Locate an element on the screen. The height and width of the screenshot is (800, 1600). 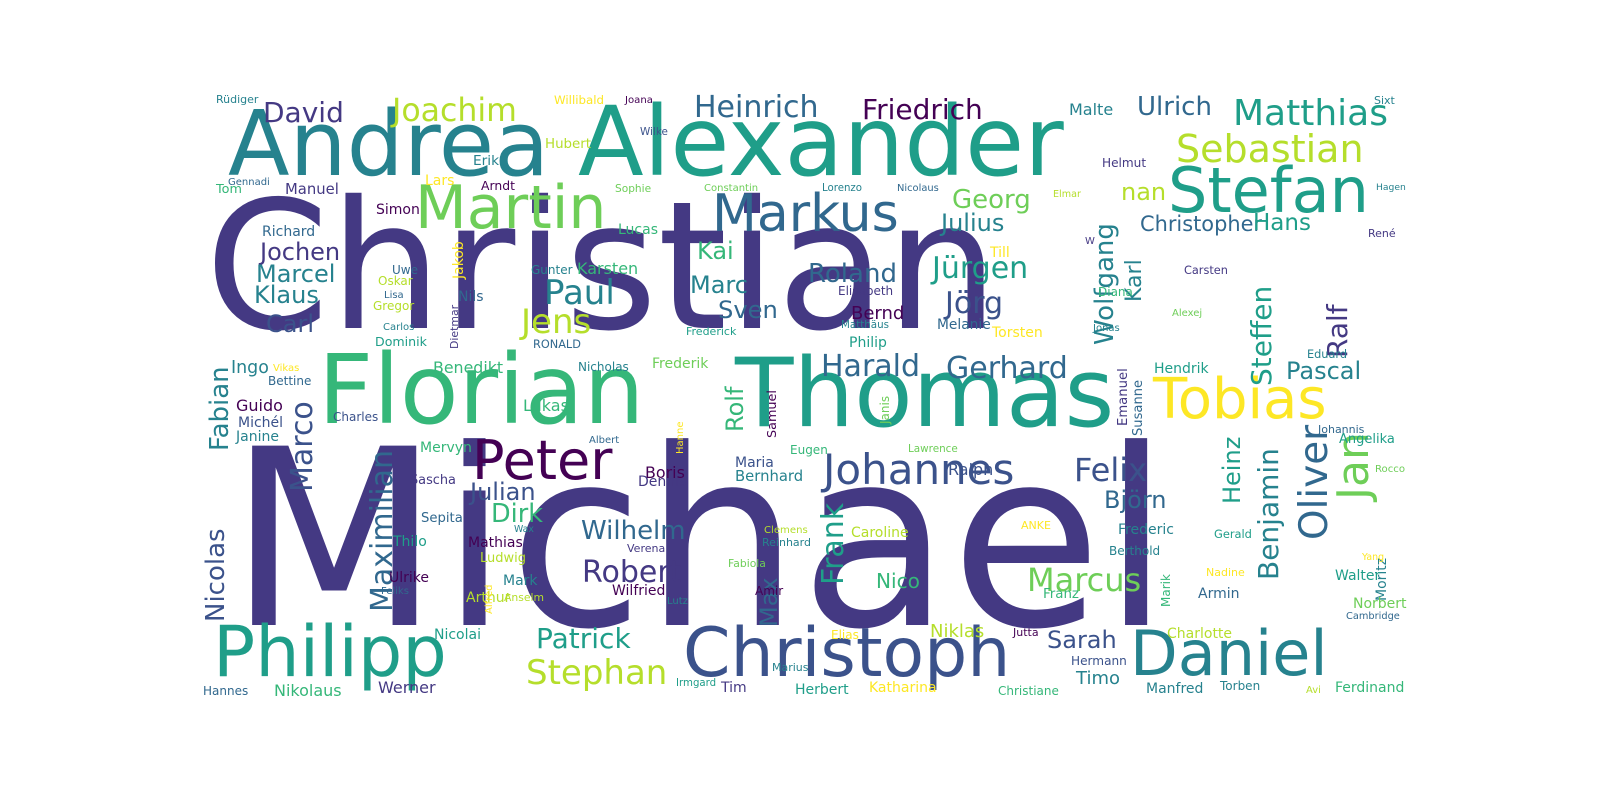
word-lorenzo: Lorenzo is located at coordinates (842, 188).